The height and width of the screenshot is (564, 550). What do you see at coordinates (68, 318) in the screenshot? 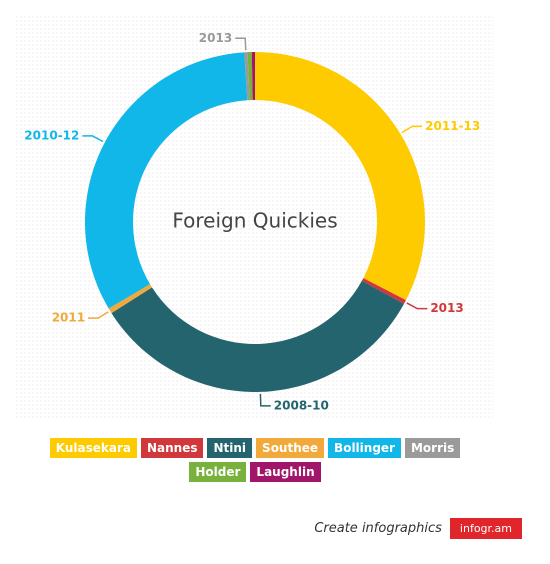
I see `slice-label: 2011` at bounding box center [68, 318].